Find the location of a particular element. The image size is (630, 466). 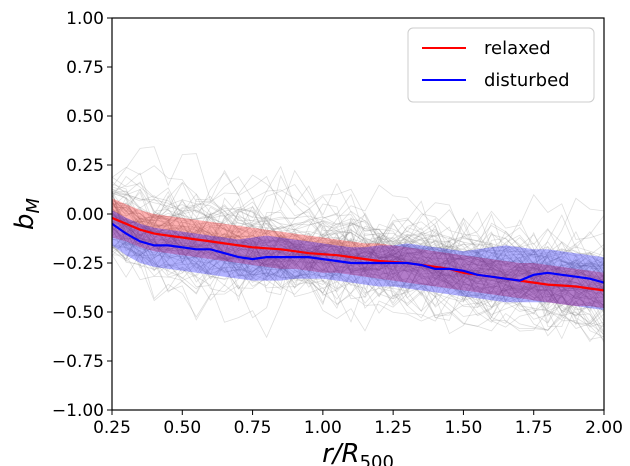

x-tick-label: 1.25 is located at coordinates (393, 428).